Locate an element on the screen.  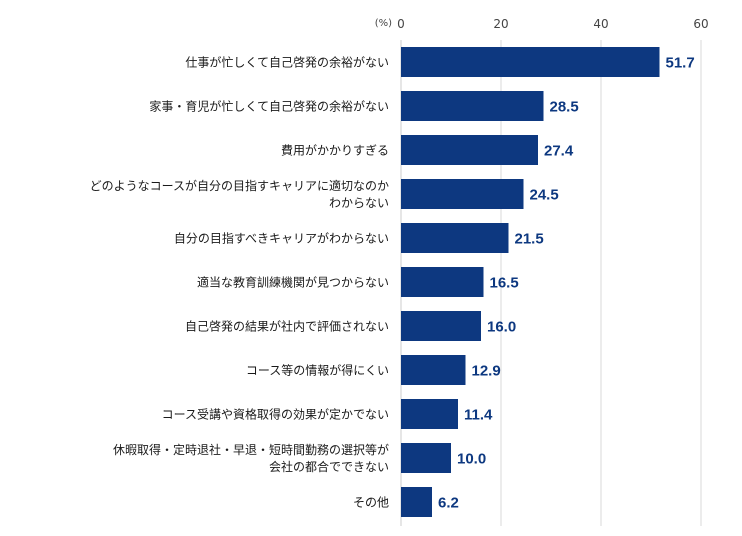
value-label: 21.5 is located at coordinates (529, 239).